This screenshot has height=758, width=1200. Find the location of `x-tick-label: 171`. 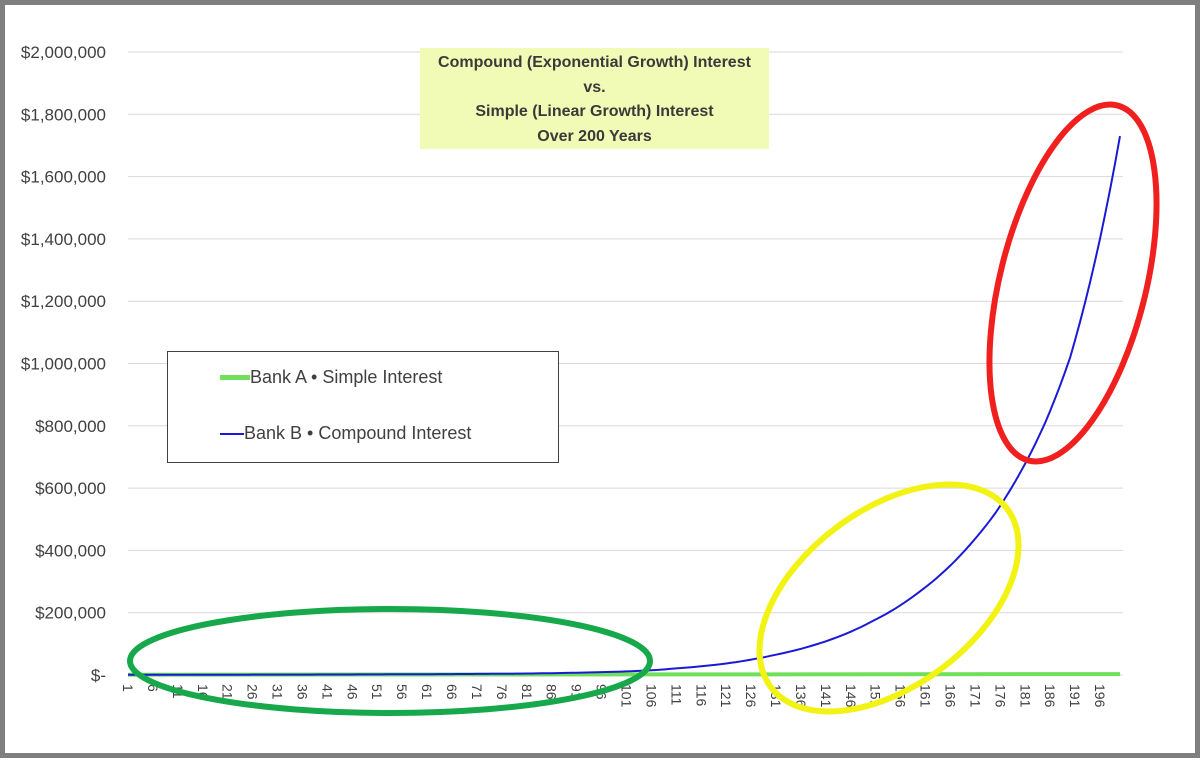

x-tick-label: 171 is located at coordinates (975, 696).